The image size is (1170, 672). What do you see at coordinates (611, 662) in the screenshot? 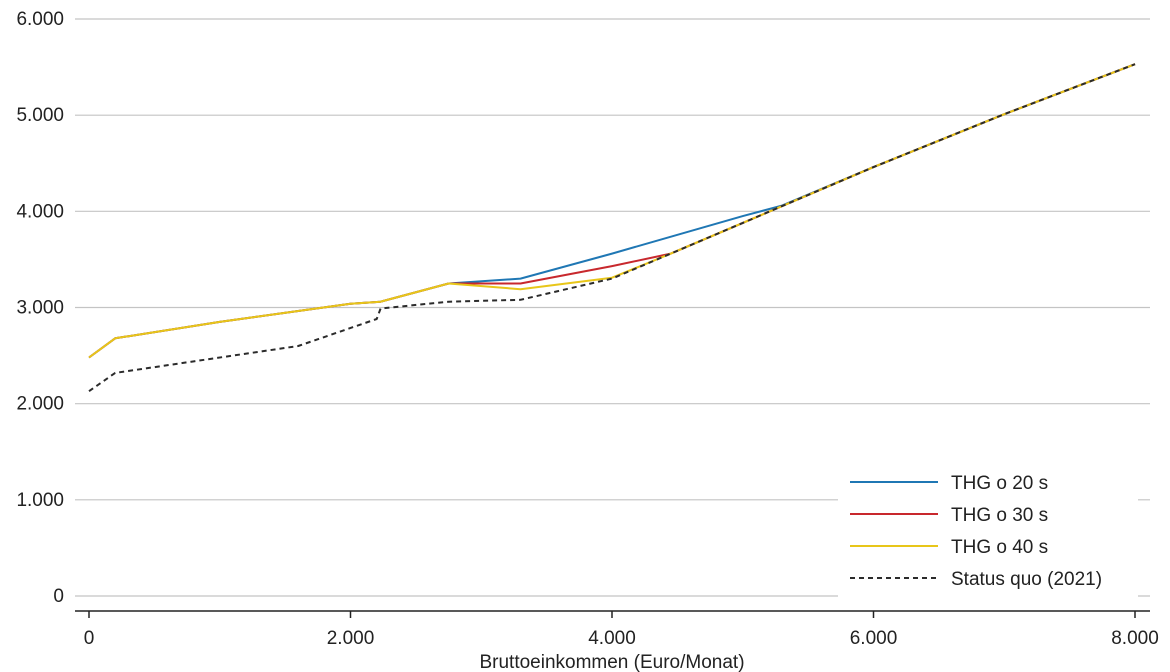
I see `x-axis-title: Bruttoeinkommen (Euro/Monat)` at bounding box center [611, 662].